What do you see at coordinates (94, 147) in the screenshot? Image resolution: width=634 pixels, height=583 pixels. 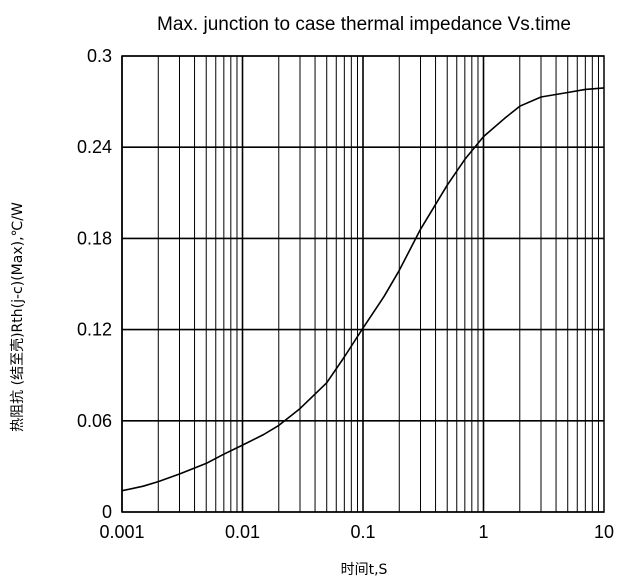 I see `y-tick-label: 0.24` at bounding box center [94, 147].